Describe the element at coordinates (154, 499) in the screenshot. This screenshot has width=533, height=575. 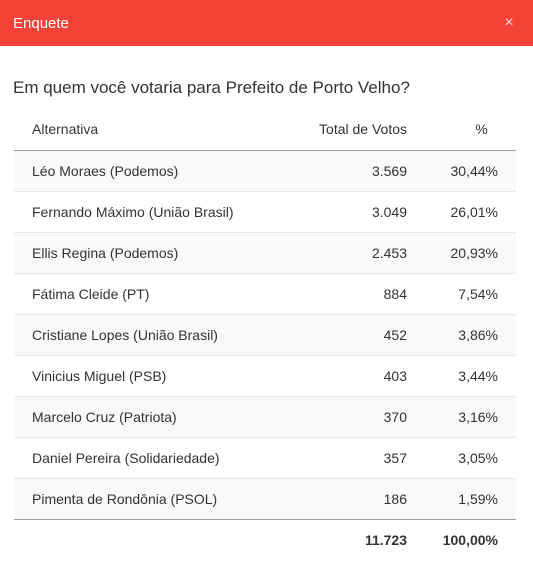
I see `candidate-name: Pimenta de Rondônia (PSOL)` at that location.